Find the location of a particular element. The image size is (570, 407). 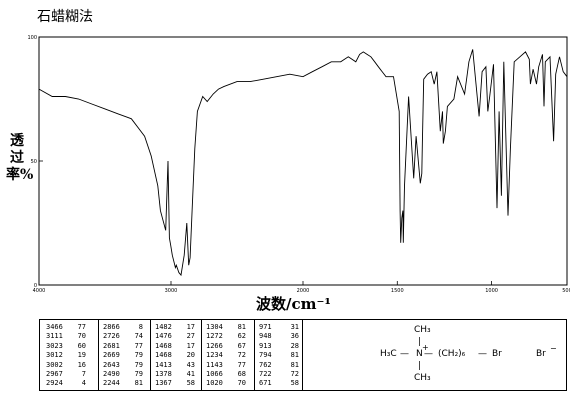

peak-table-row: 913 28 is located at coordinates (279, 346).